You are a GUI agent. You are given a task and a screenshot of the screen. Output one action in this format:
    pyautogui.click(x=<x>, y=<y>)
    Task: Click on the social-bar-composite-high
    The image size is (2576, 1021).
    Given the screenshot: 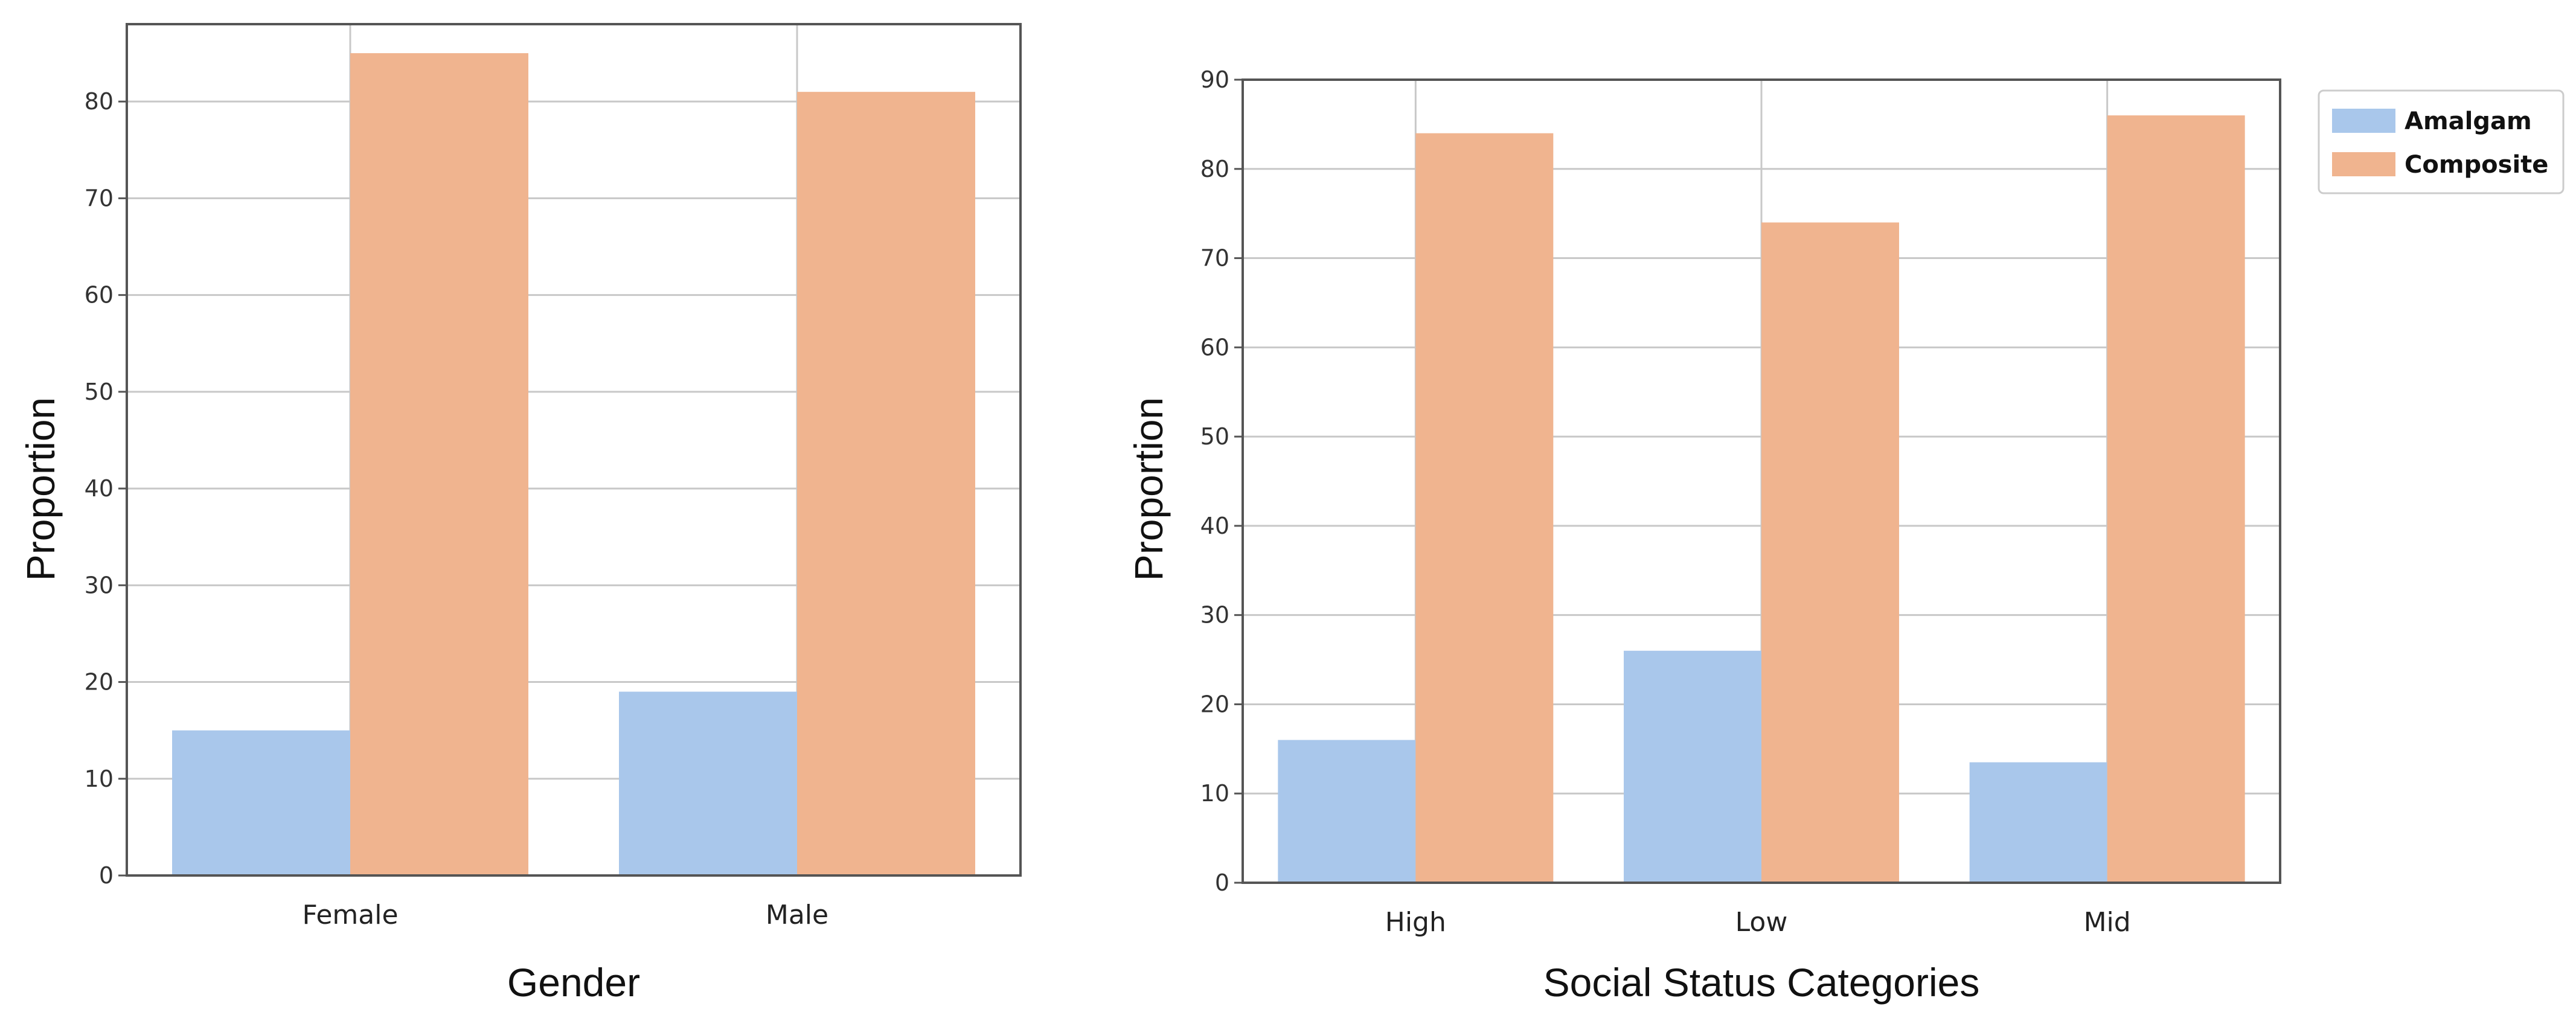 What is the action you would take?
    pyautogui.click(x=1484, y=508)
    